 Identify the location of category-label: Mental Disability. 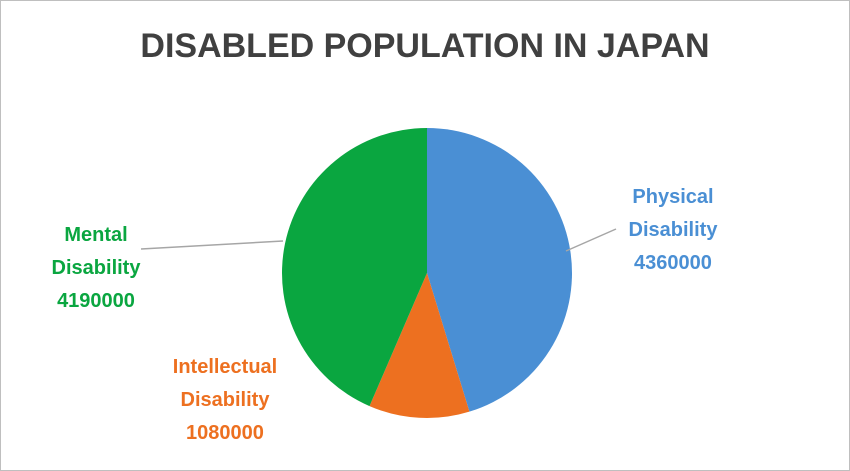
(96, 251).